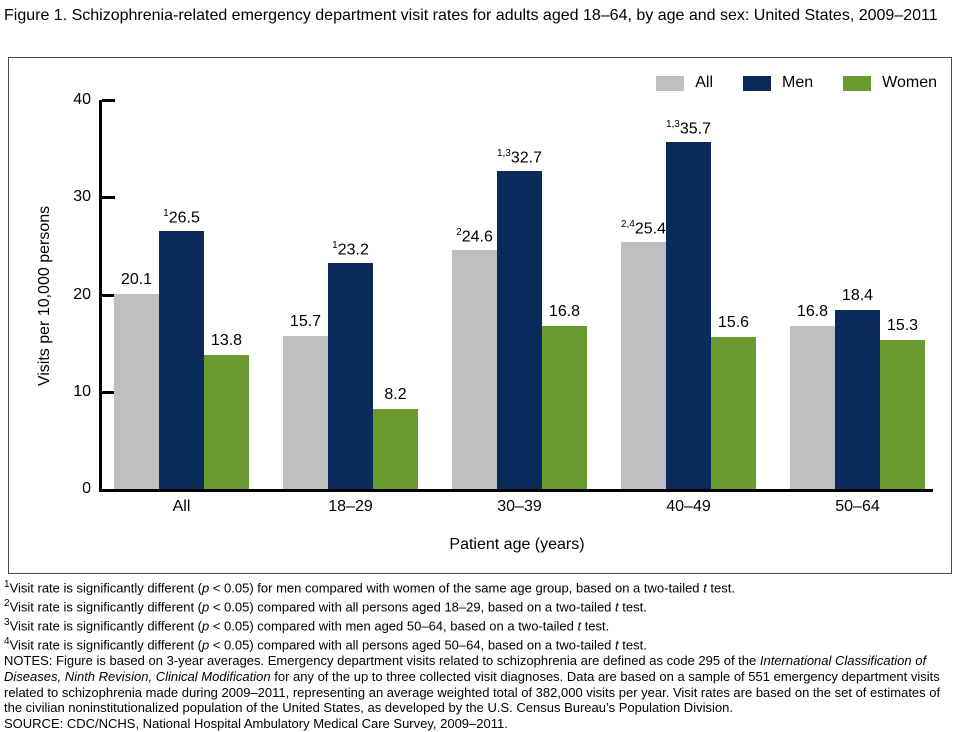 The height and width of the screenshot is (732, 960). What do you see at coordinates (7, 604) in the screenshot?
I see `footnote-marker: 2` at bounding box center [7, 604].